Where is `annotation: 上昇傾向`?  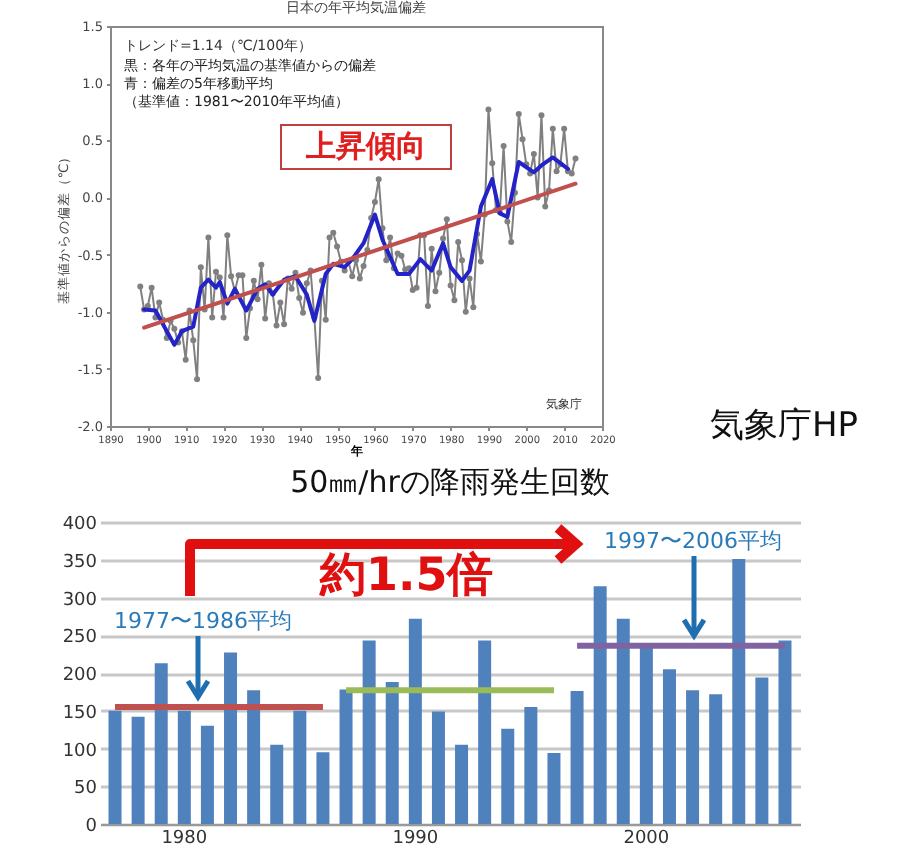
annotation: 上昇傾向 is located at coordinates (366, 147).